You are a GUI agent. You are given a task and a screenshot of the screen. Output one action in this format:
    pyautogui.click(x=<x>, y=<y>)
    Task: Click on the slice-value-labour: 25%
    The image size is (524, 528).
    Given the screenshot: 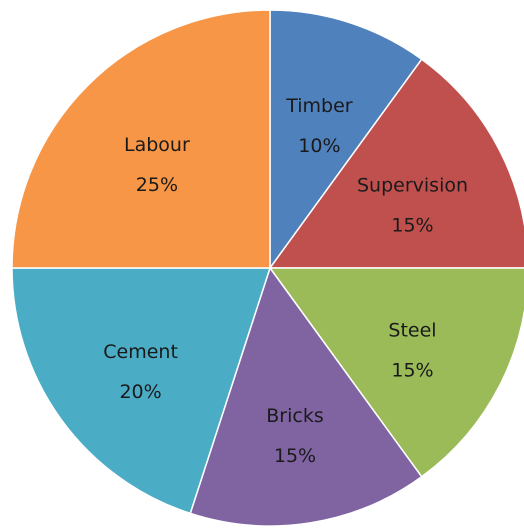 What is the action you would take?
    pyautogui.click(x=157, y=185)
    